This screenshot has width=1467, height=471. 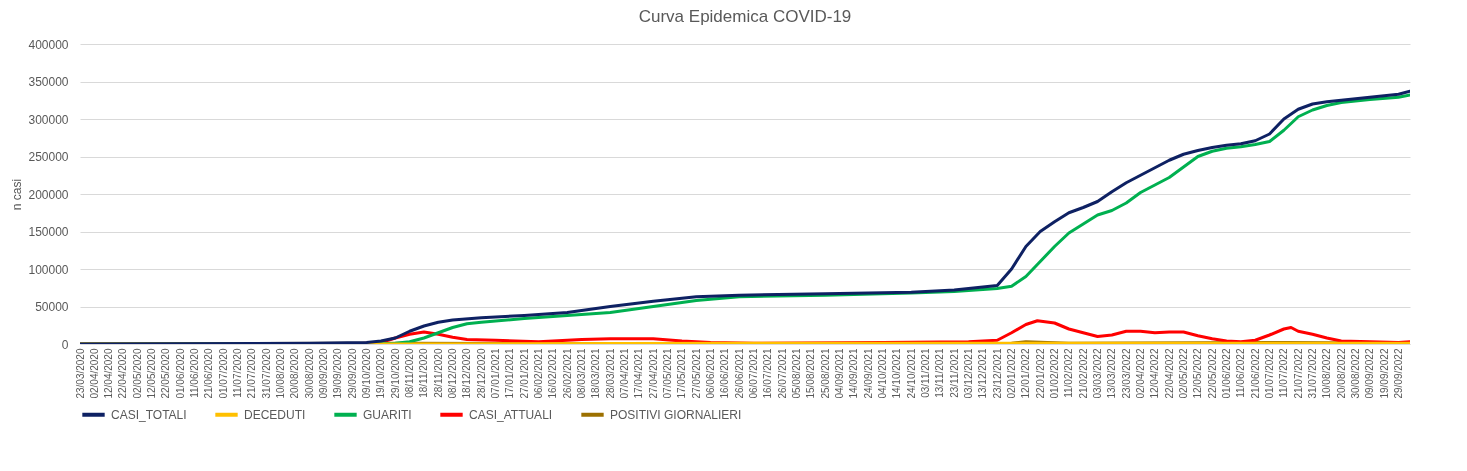 I want to click on x-tick-label: 30/08/2020, so click(x=309, y=373).